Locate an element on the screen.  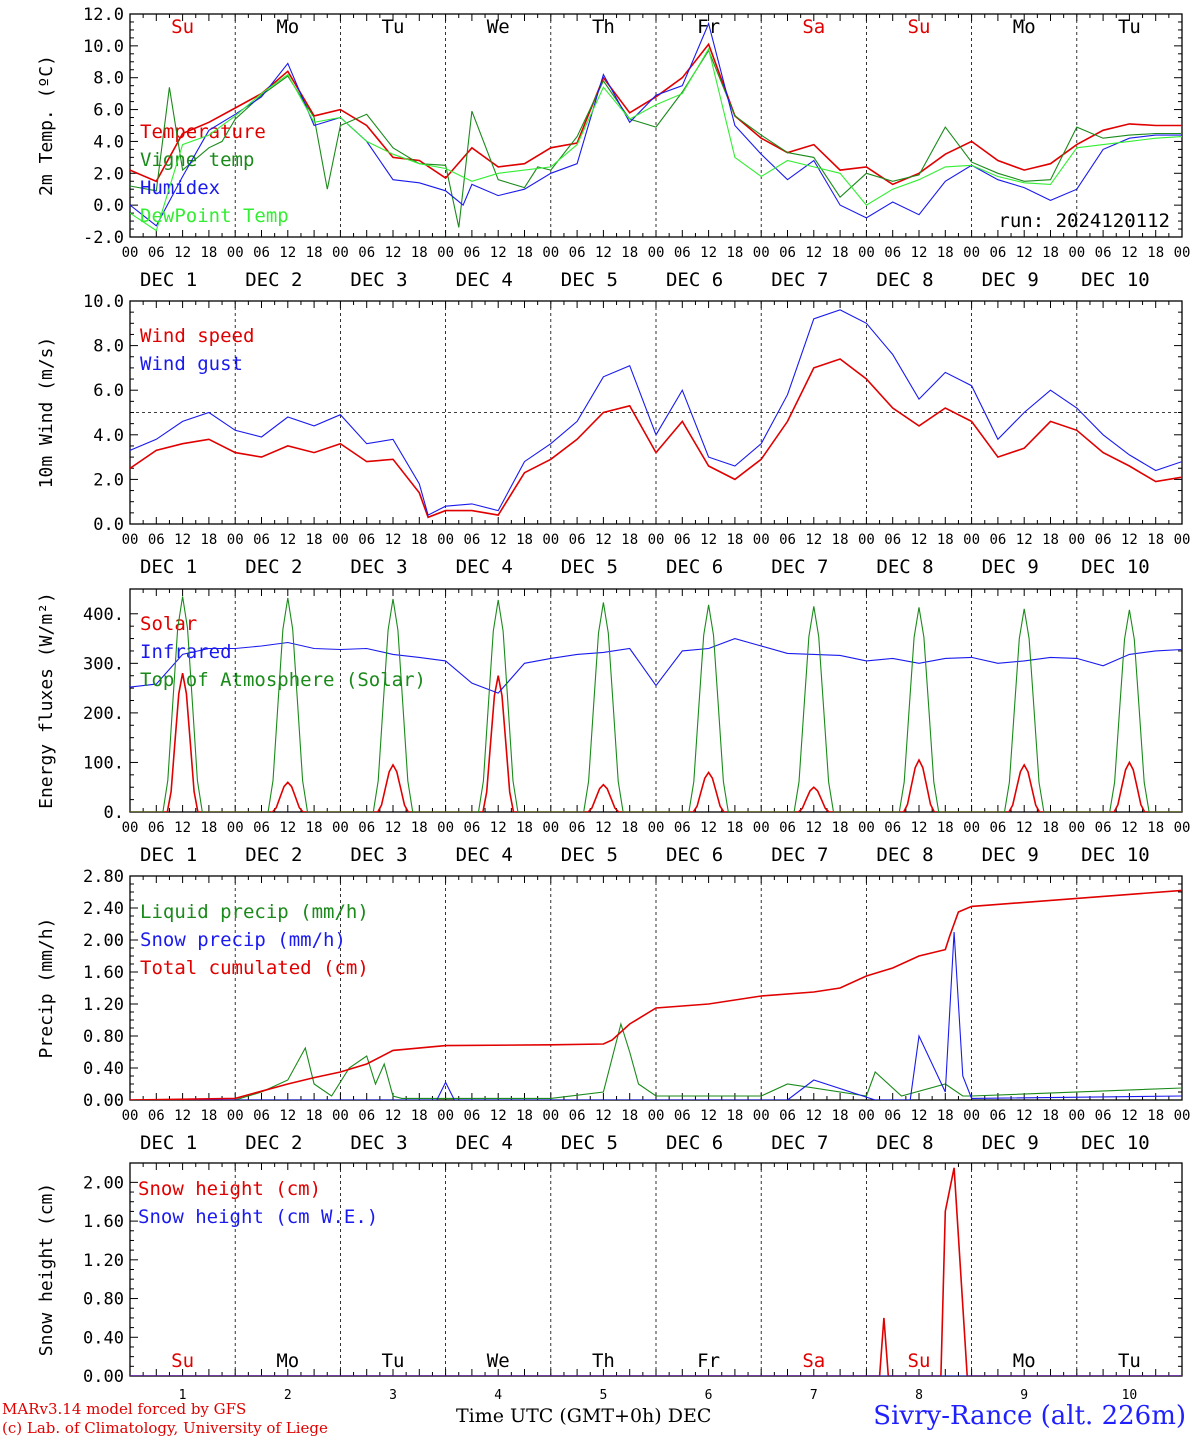
date-label: DEC 1 is located at coordinates (168, 567).